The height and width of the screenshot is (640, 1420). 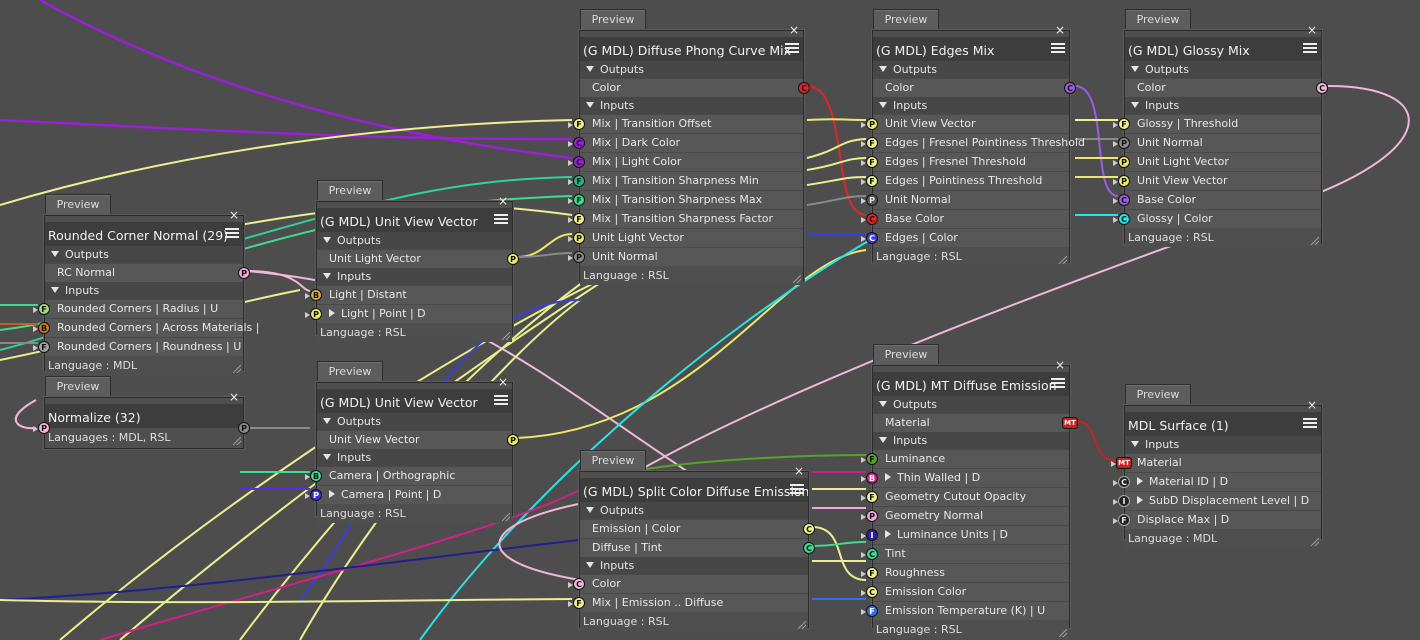 I want to click on material-port-icon: MT, so click(x=1121, y=463).